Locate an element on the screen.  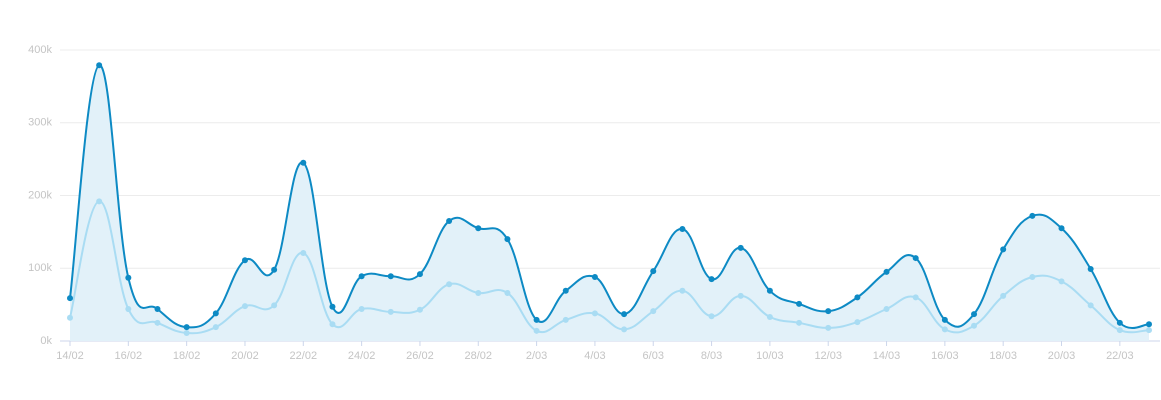
x-tick-label: 16/02 is located at coordinates (129, 356).